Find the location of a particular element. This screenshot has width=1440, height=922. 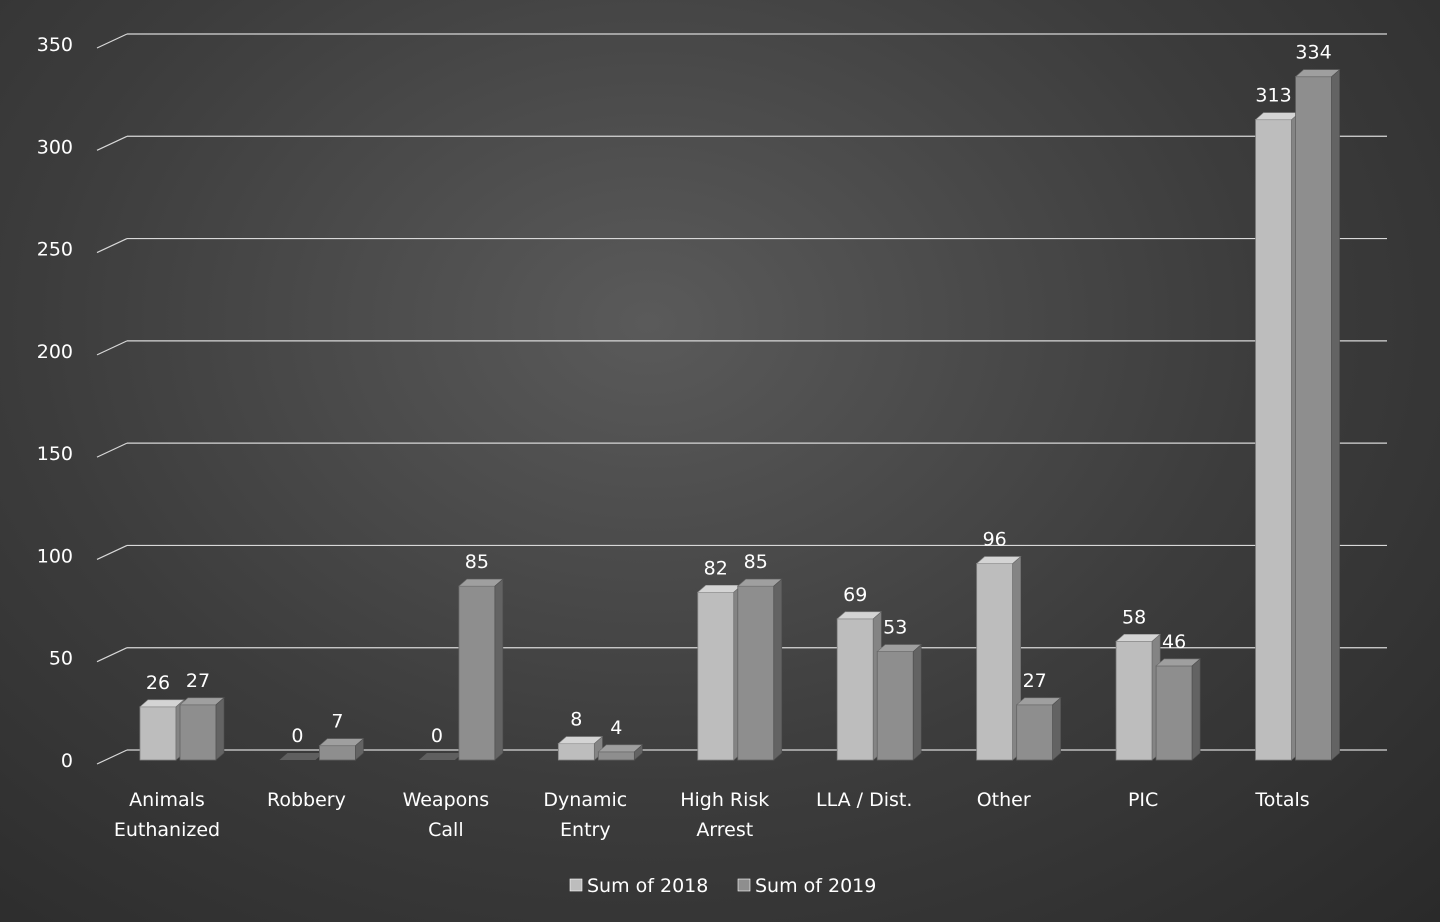

y-tick-label: 350 is located at coordinates (55, 45).